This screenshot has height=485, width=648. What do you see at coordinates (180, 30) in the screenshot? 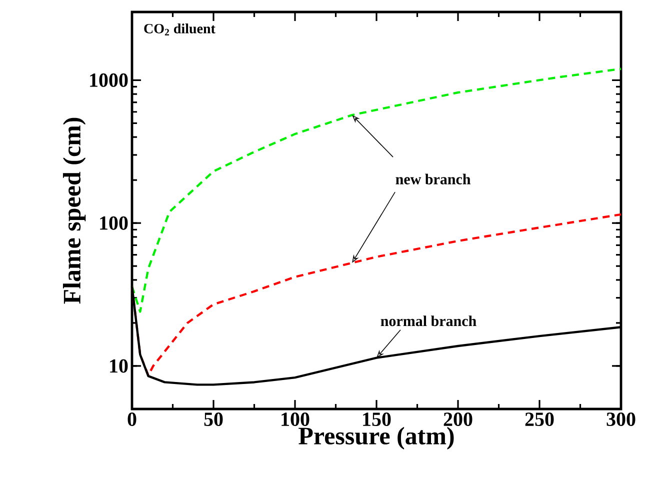
I see `annotation: CO$_{2}$ diluent` at bounding box center [180, 30].